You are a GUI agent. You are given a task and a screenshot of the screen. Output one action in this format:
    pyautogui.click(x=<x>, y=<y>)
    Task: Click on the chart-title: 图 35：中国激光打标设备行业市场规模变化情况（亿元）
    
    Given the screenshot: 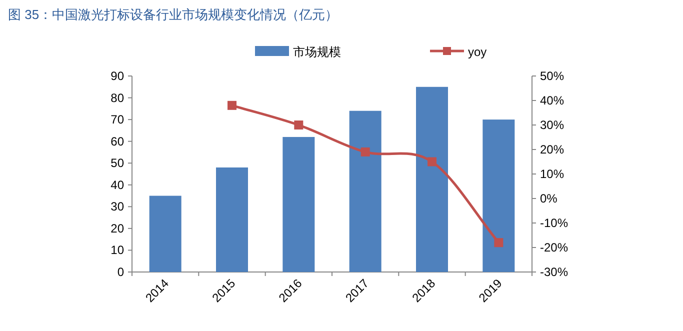 What is the action you would take?
    pyautogui.click(x=173, y=14)
    